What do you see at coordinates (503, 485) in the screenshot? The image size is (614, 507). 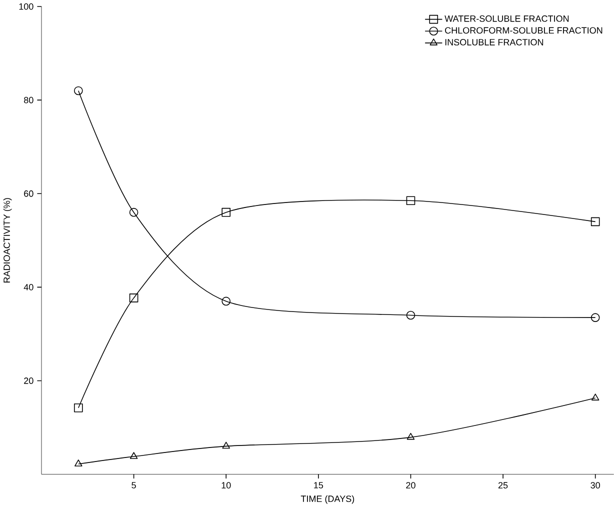 I see `x-tick-label: 25` at bounding box center [503, 485].